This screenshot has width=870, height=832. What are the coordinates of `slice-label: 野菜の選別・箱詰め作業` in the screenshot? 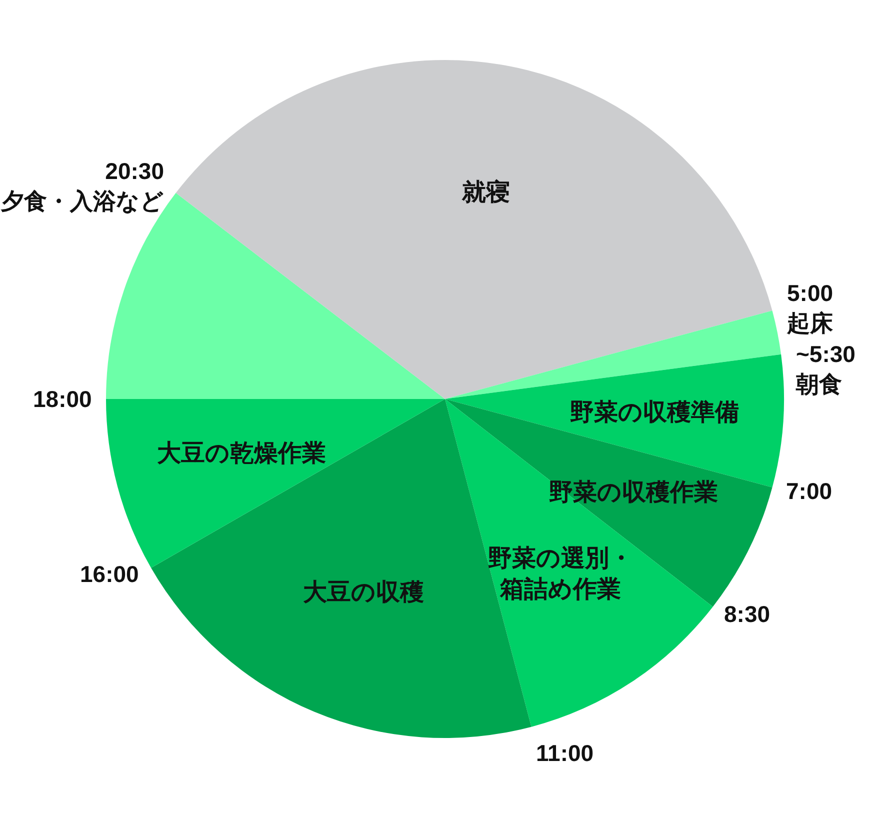 It's located at (560, 574).